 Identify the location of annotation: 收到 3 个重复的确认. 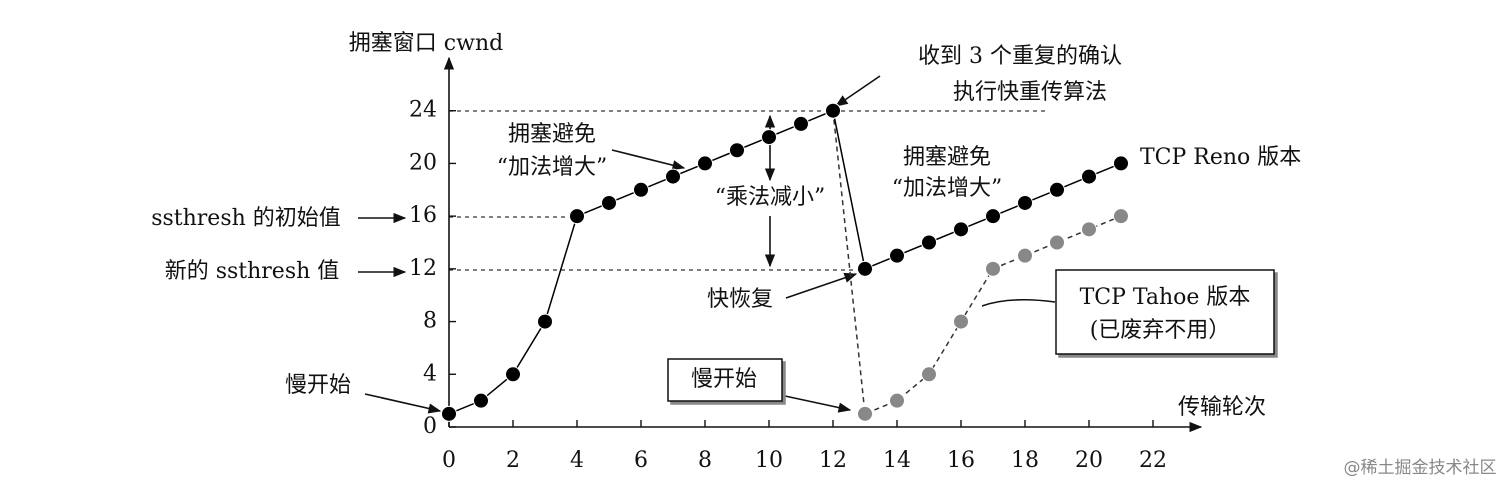
(1020, 56).